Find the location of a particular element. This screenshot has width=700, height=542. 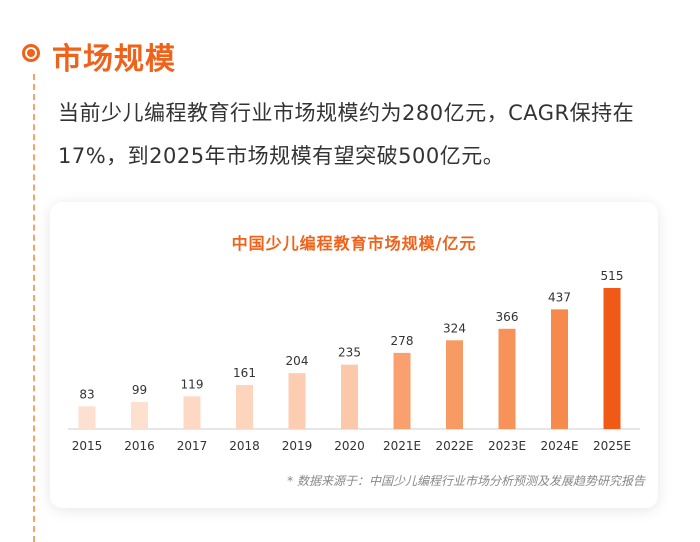

bar-2017 is located at coordinates (192, 412).